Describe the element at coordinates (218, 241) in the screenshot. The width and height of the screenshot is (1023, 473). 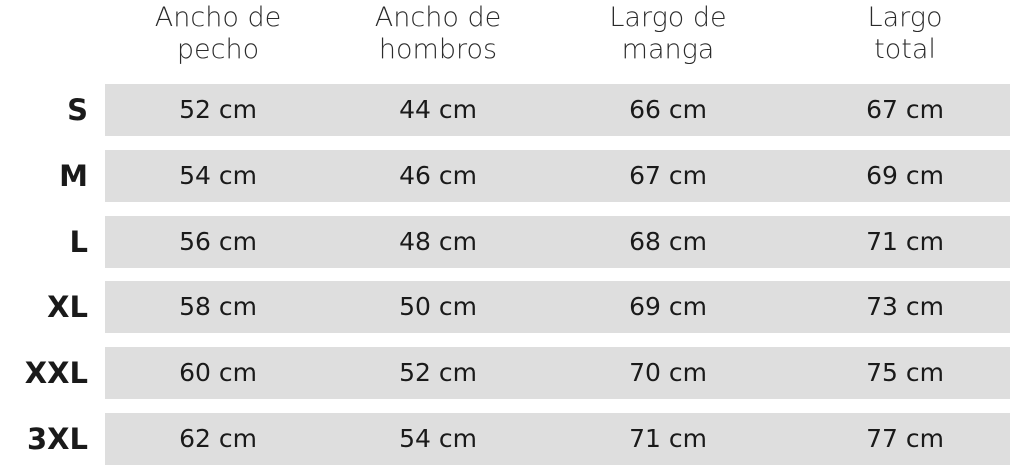
I see `cell: 56 cm` at that location.